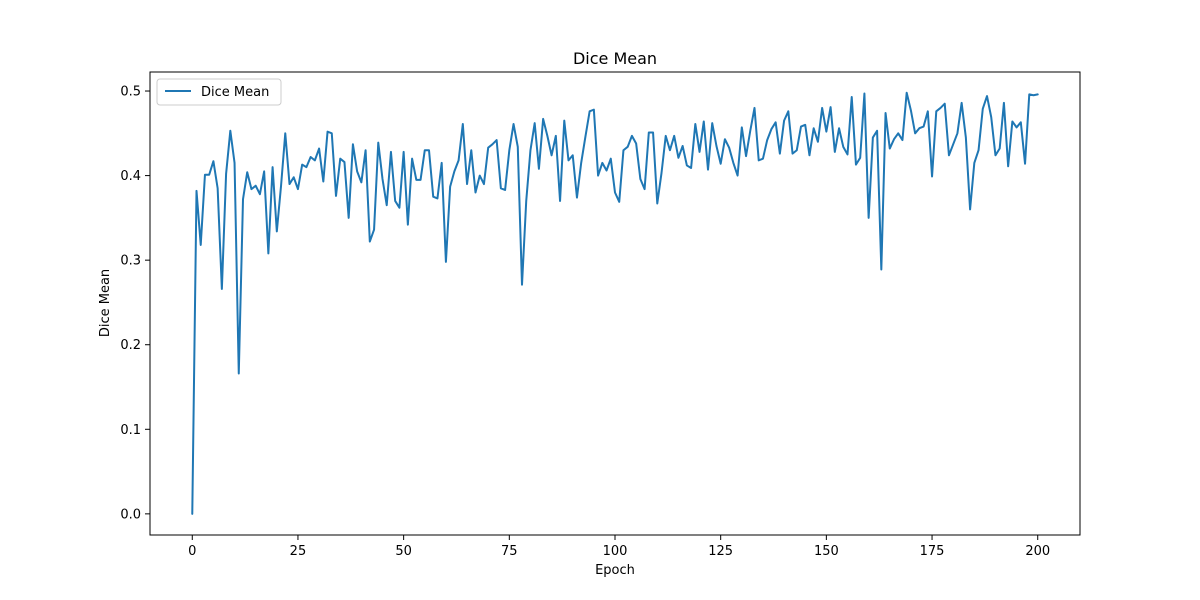 The width and height of the screenshot is (1200, 600). Describe the element at coordinates (403, 551) in the screenshot. I see `x-tick-label: 50` at that location.